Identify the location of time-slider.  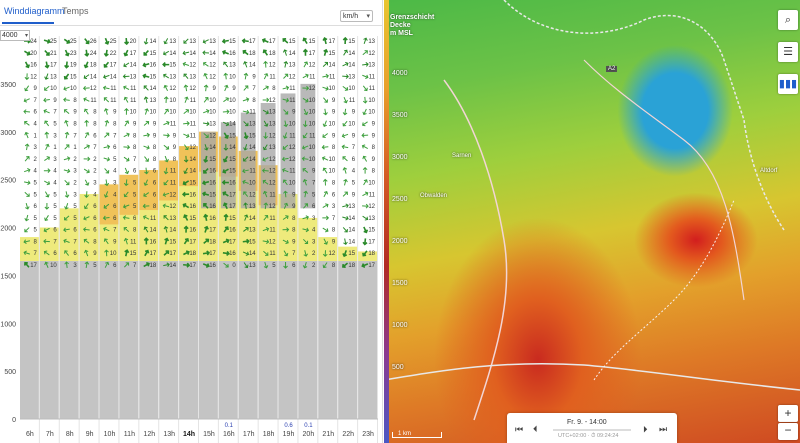
(592, 430).